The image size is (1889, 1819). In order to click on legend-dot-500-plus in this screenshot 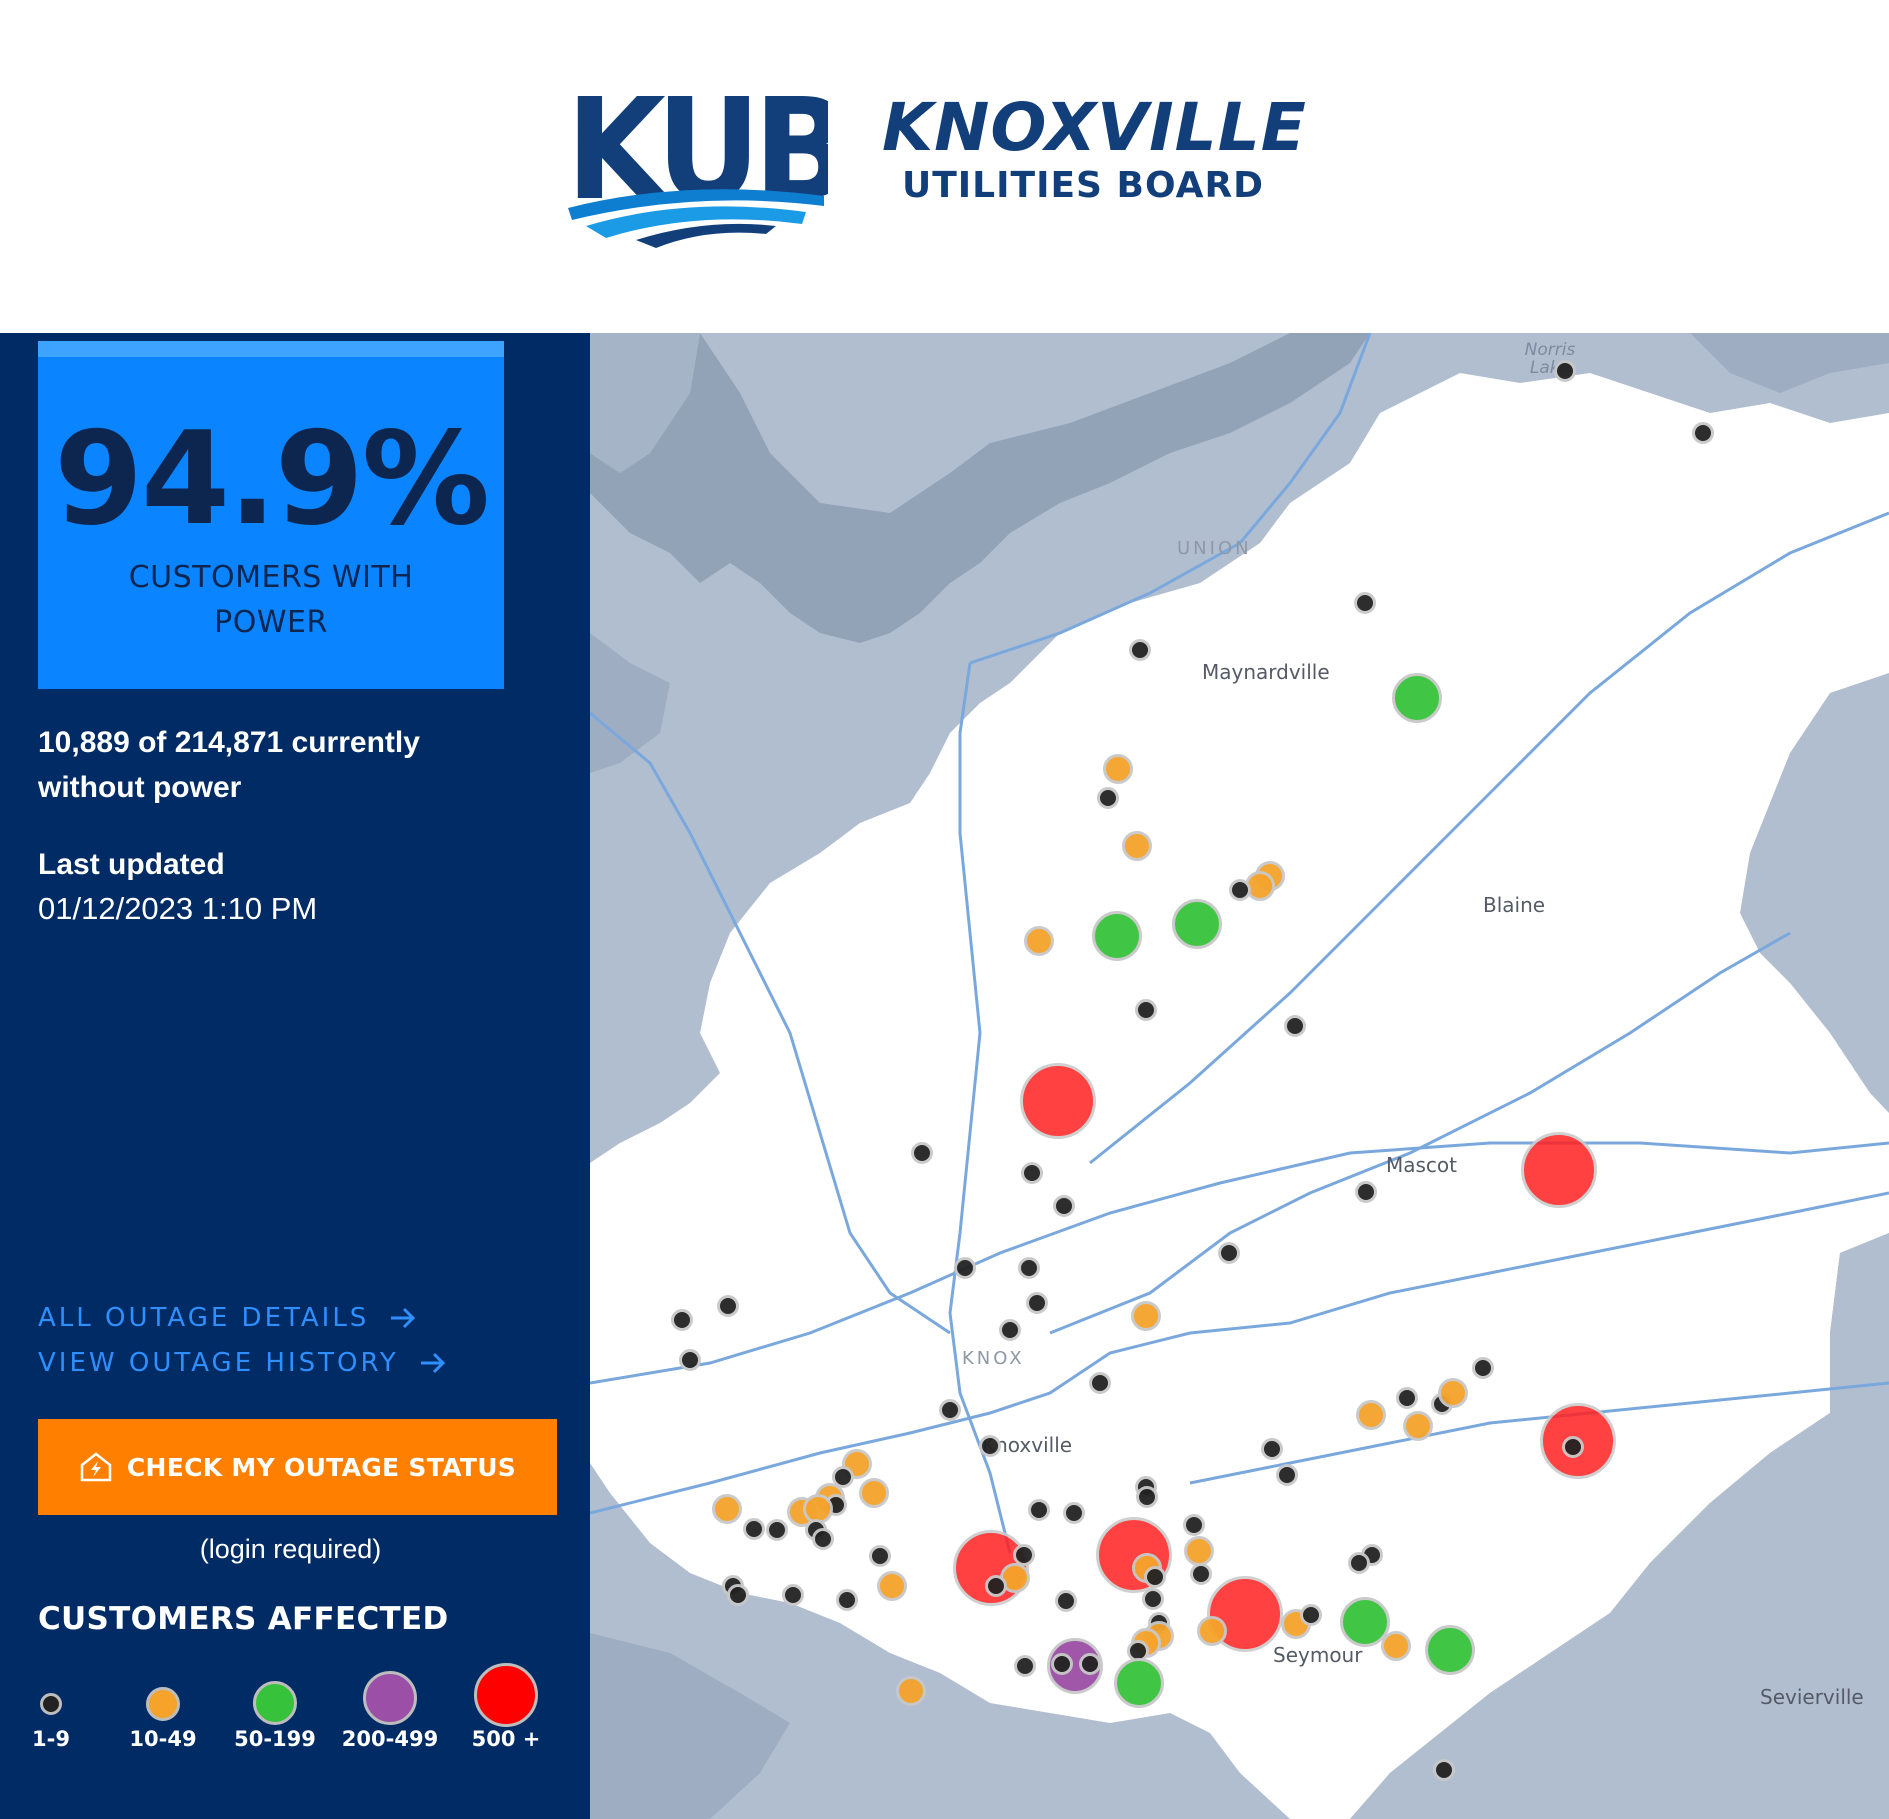, I will do `click(506, 1695)`.